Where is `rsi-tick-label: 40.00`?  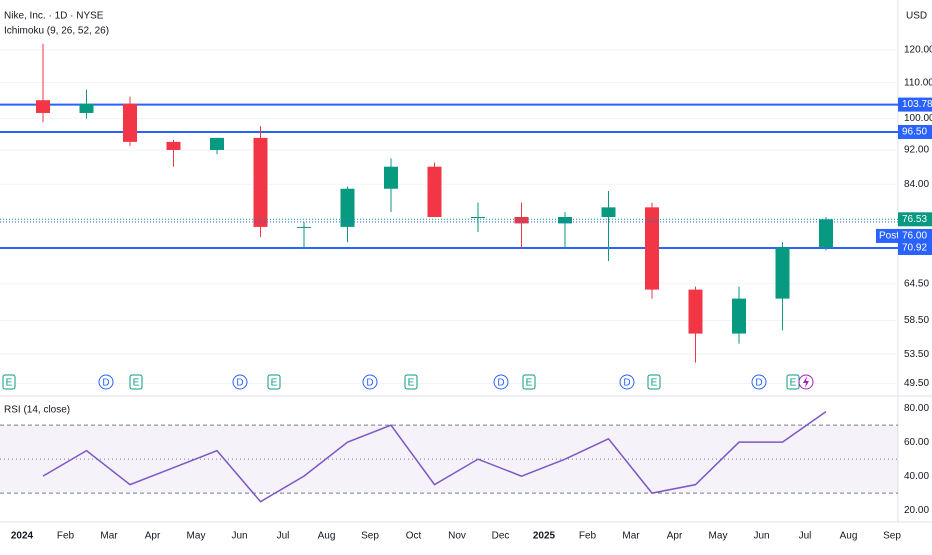 rsi-tick-label: 40.00 is located at coordinates (916, 476).